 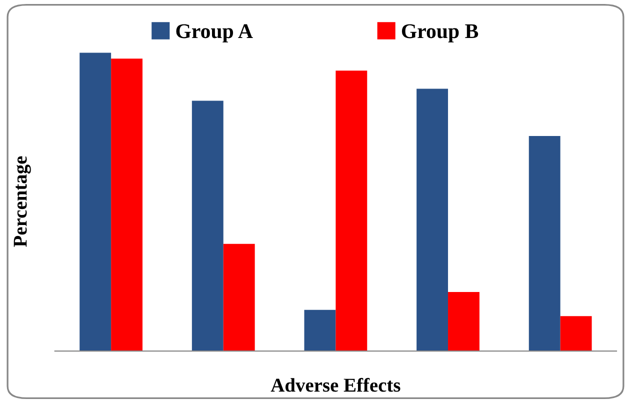 I want to click on legend-label: Group B, so click(x=440, y=33).